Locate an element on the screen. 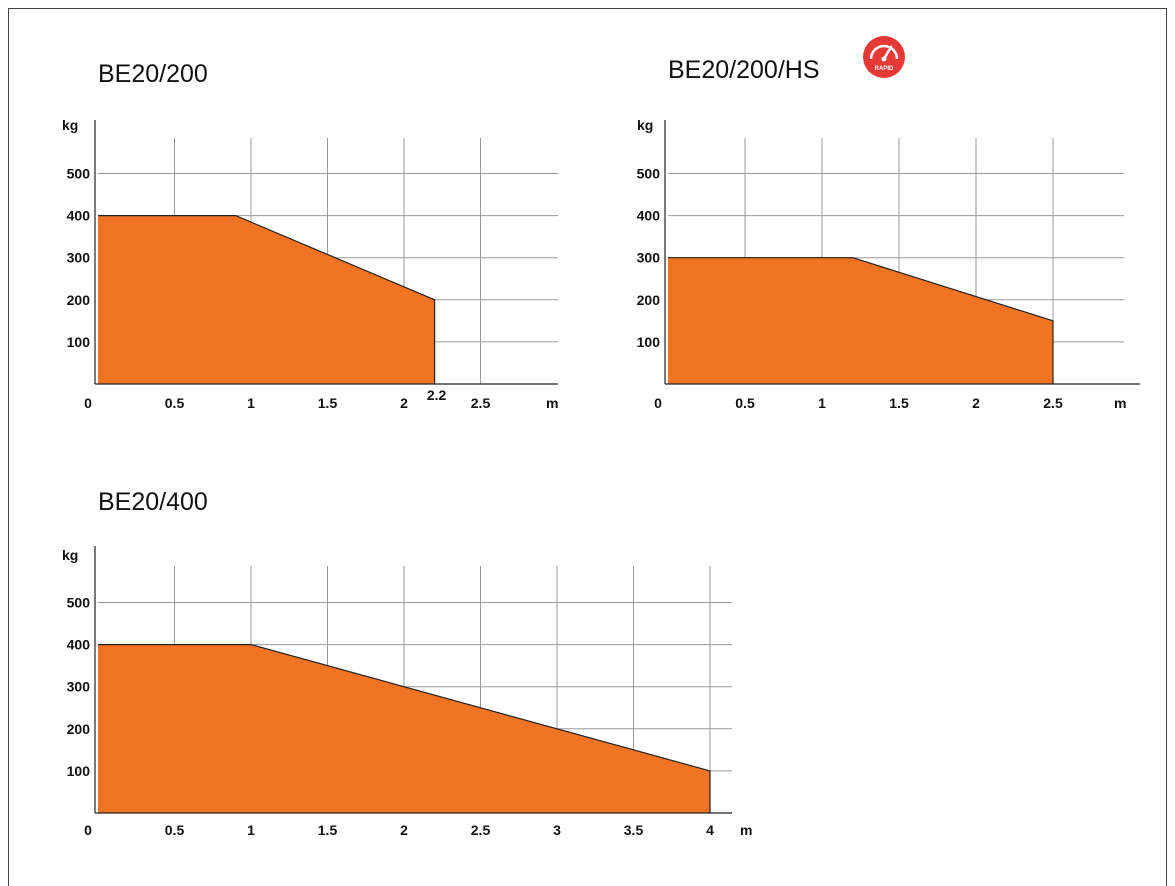 The width and height of the screenshot is (1175, 886). chart-title: BE20/200/HS is located at coordinates (744, 70).